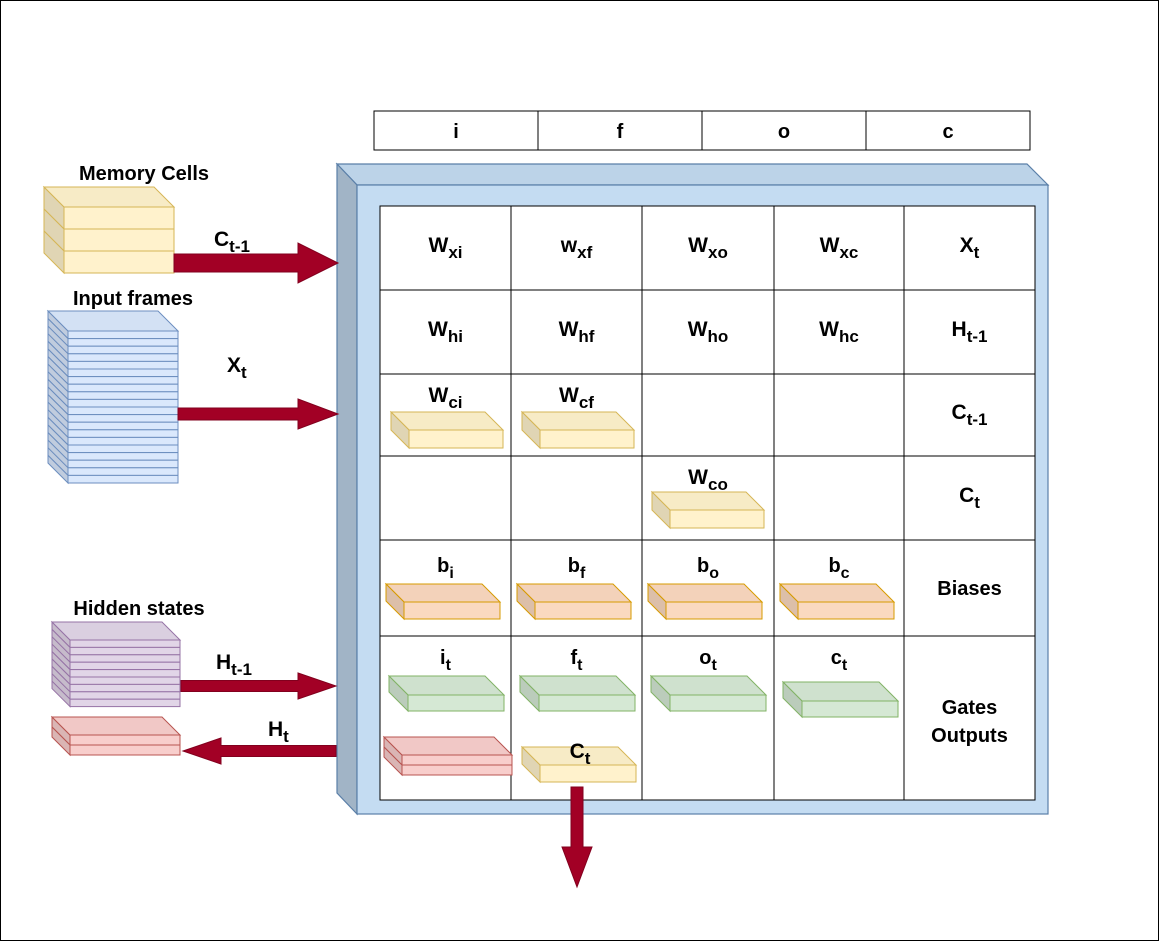  What do you see at coordinates (275, 729) in the screenshot?
I see `h-out-arrow-label-base: H` at bounding box center [275, 729].